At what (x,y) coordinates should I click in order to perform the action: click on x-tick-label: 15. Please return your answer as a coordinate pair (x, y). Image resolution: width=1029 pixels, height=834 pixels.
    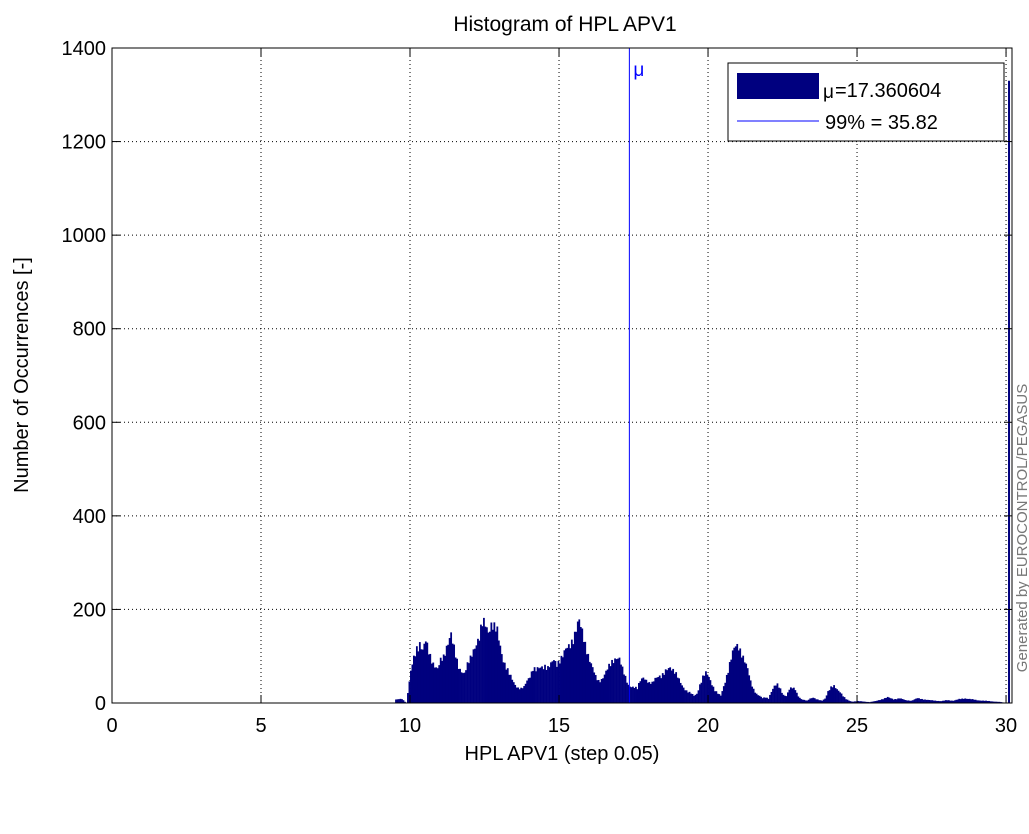
    Looking at the image, I should click on (559, 726).